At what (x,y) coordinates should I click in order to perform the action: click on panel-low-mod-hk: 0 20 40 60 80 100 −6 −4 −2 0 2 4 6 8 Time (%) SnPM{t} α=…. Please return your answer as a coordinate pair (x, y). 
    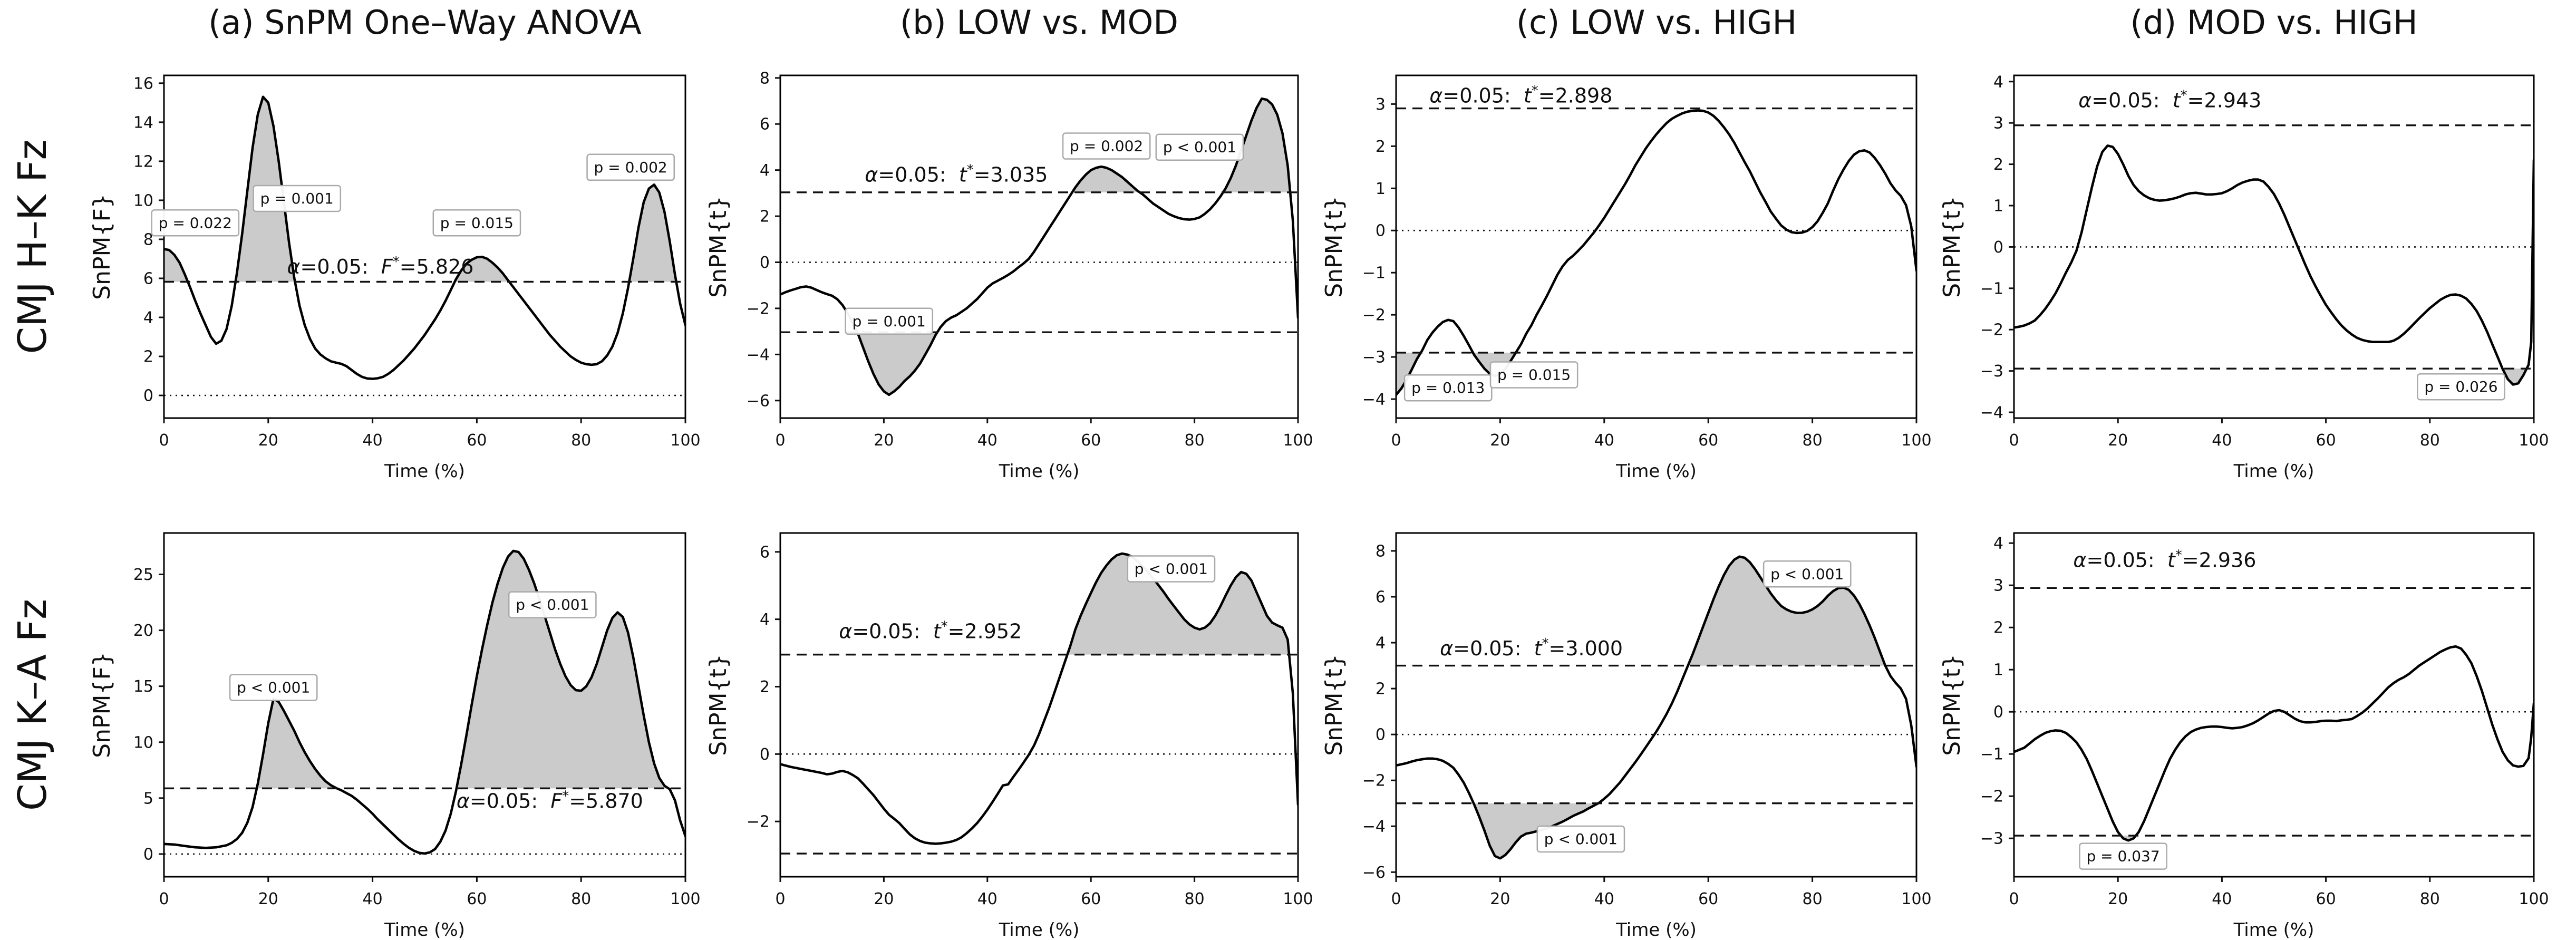
    Looking at the image, I should click on (1009, 275).